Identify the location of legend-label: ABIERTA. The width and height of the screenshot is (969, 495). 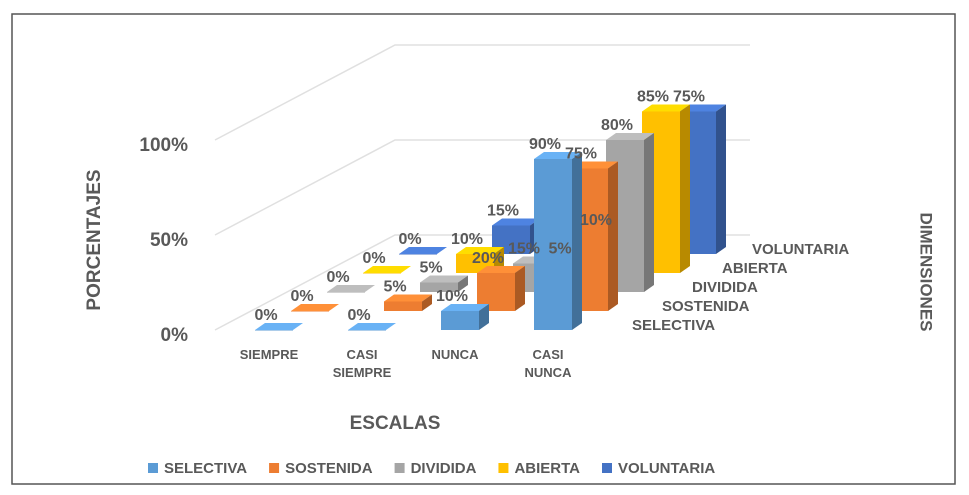
(547, 468).